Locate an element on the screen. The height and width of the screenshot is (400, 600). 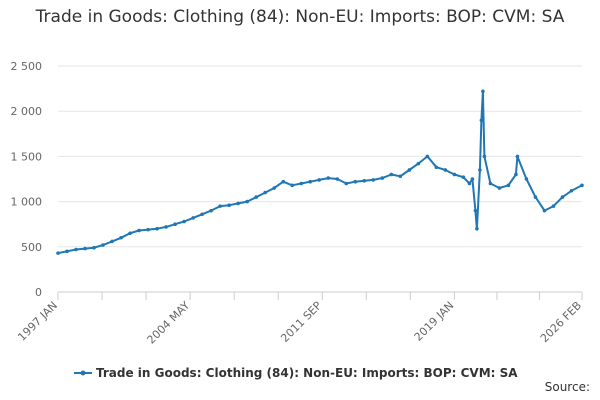
x-tick-label: 2019 JAN is located at coordinates (434, 321).